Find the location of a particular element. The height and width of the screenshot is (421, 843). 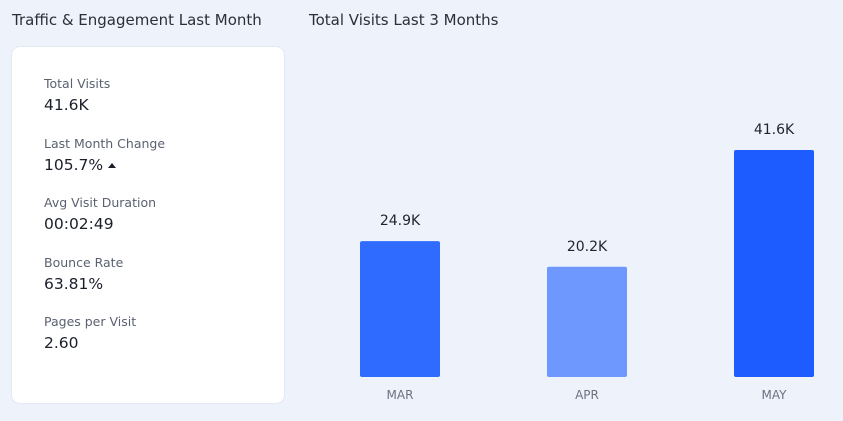

metric-value-text: 105.7% is located at coordinates (74, 165).